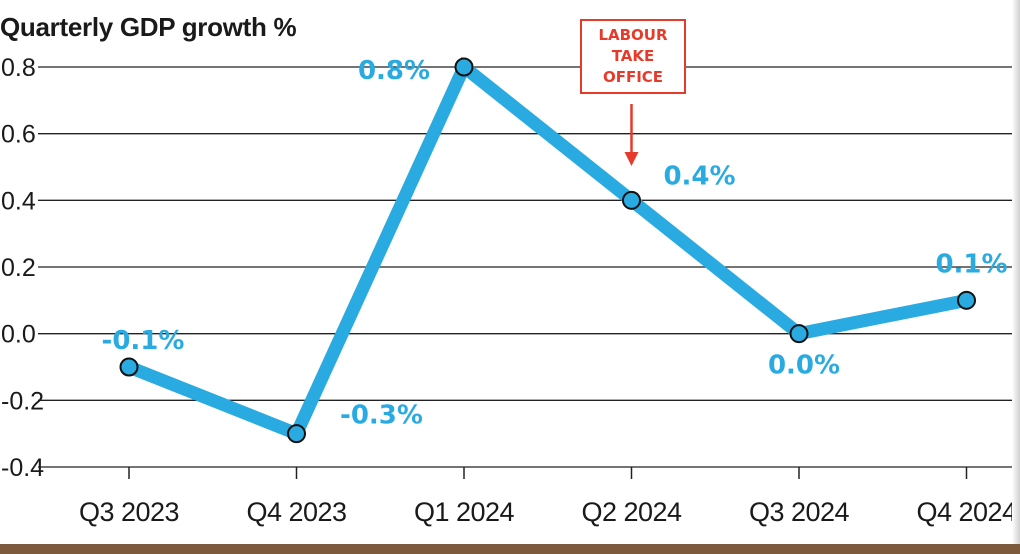 The height and width of the screenshot is (554, 1020). Describe the element at coordinates (18, 201) in the screenshot. I see `y-tick-label: 0.4` at that location.